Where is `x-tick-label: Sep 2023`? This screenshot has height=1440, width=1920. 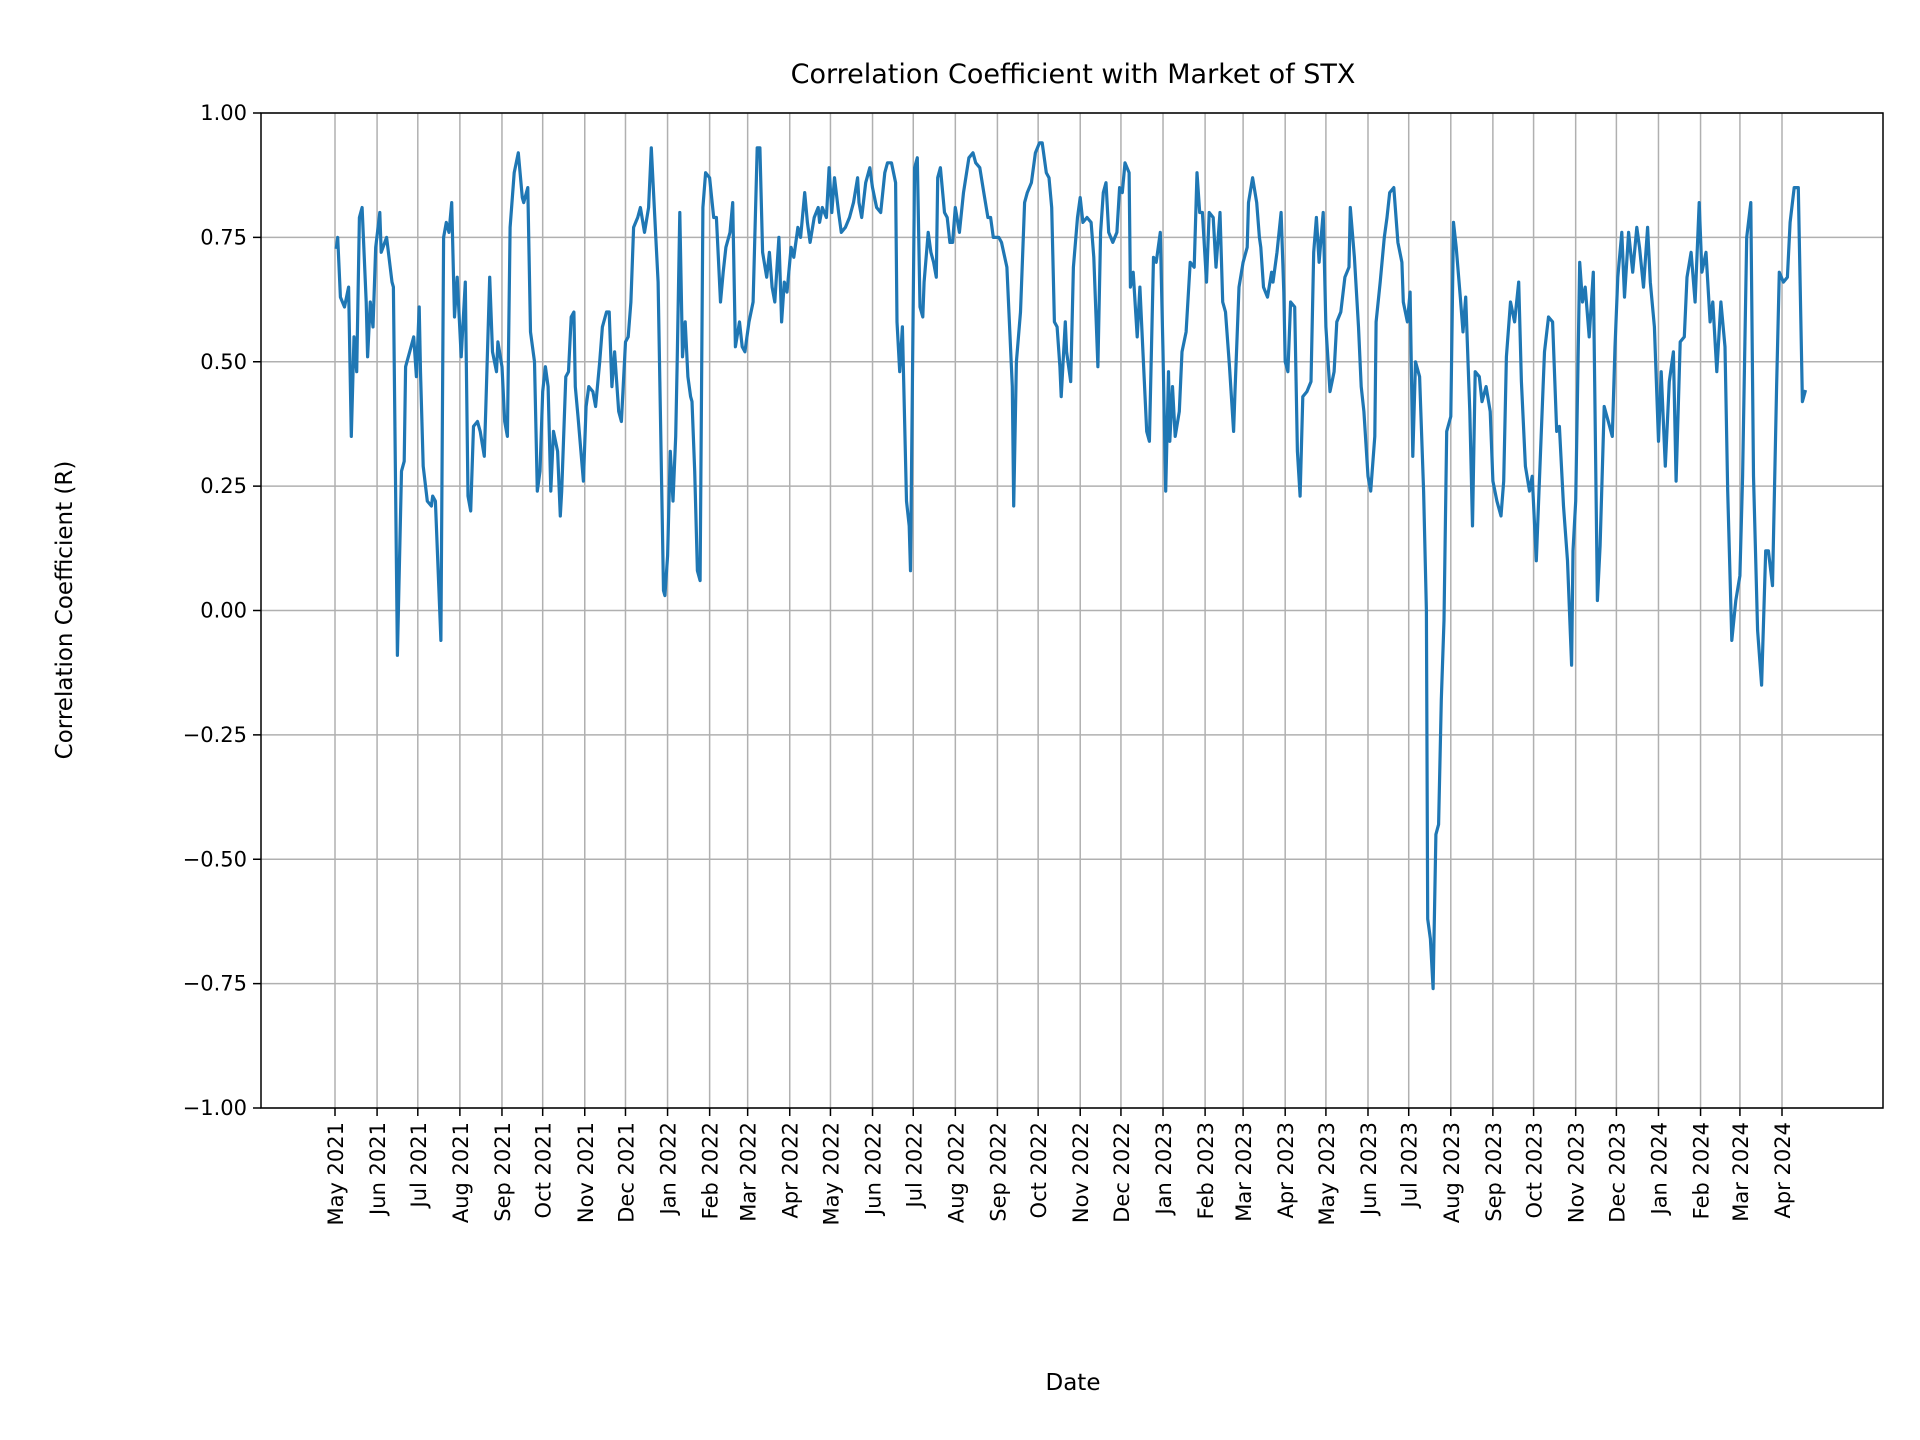
x-tick-label: Sep 2023 is located at coordinates (1494, 1172).